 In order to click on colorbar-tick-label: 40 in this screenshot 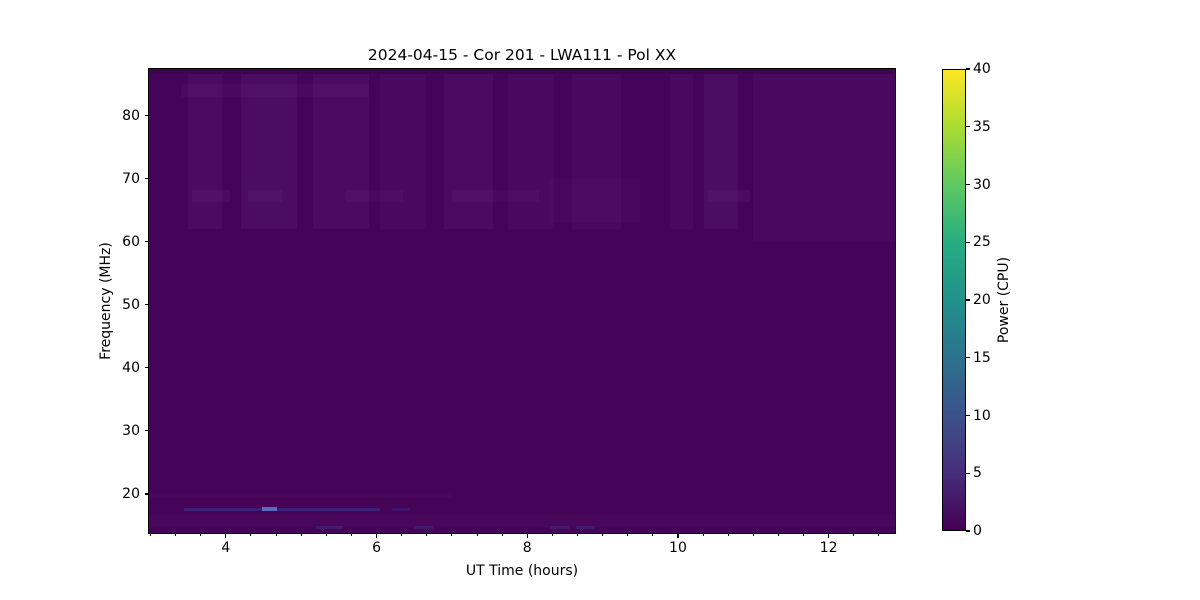, I will do `click(982, 69)`.